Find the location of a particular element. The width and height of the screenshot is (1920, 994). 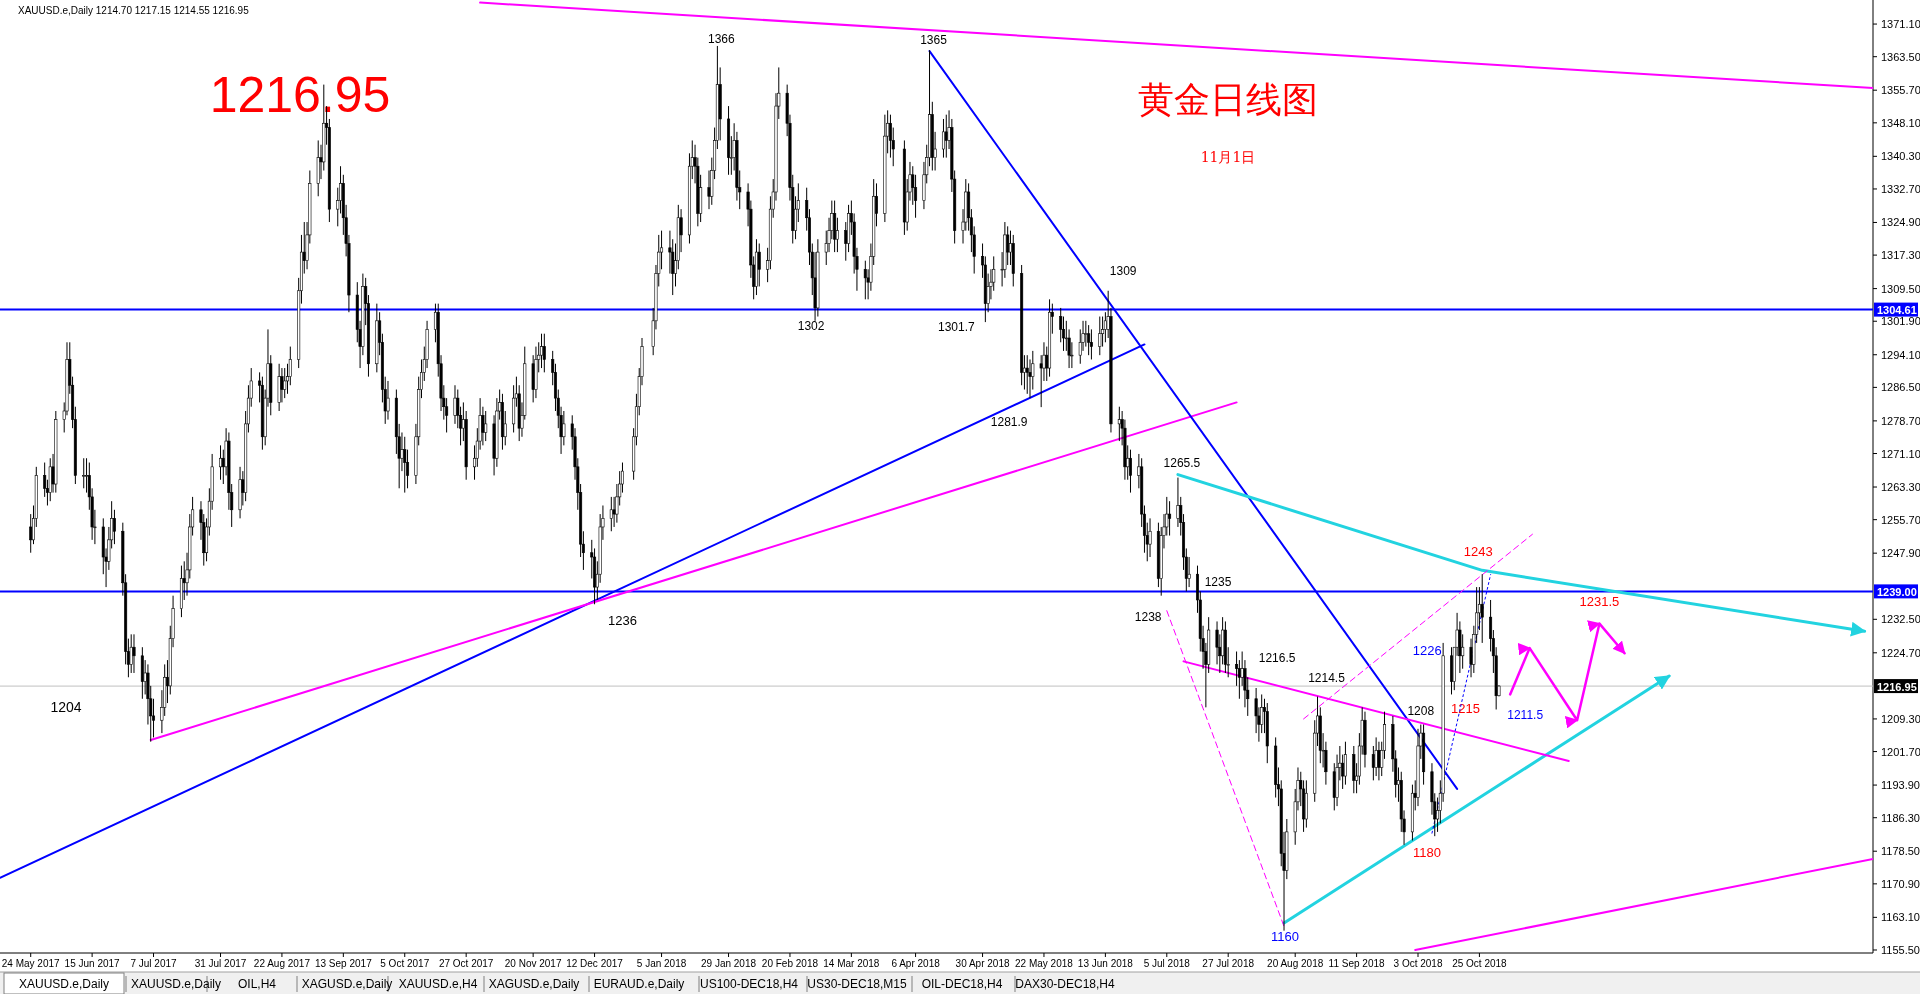

y-tick-label: 1209.30 is located at coordinates (1900, 718).